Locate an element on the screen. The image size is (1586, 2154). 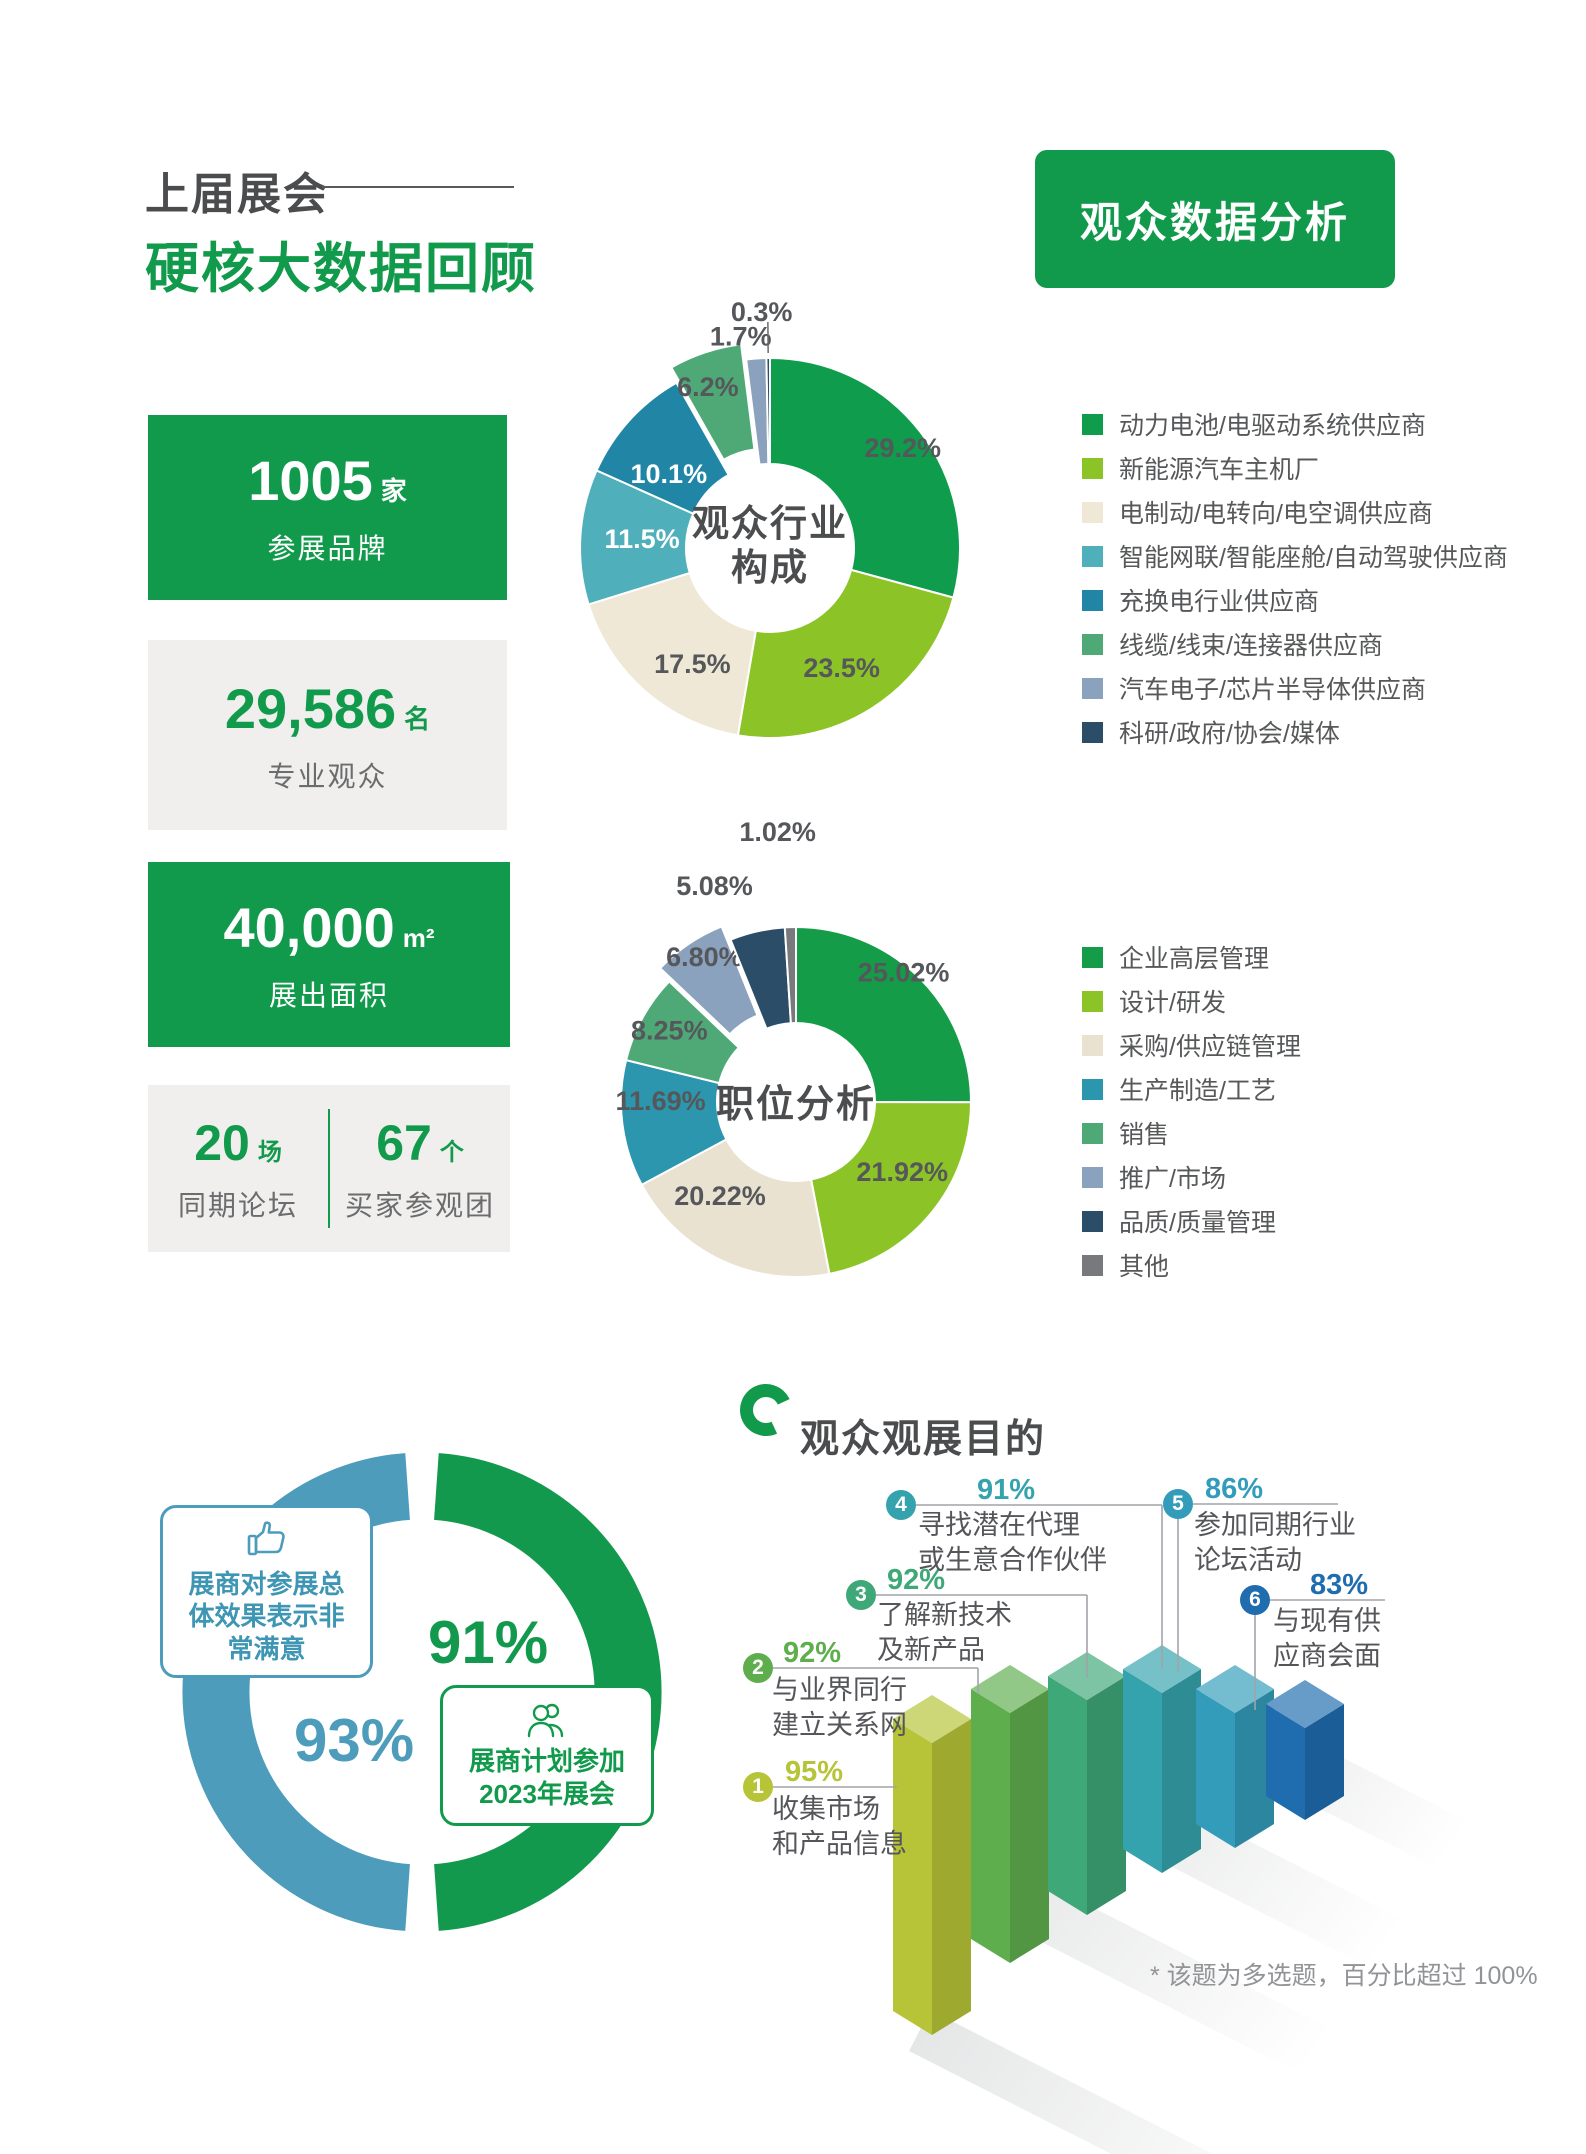
stat-forums-and-buyer-groups: 20 场 同期论坛 67 个 买家参观团 is located at coordinates (329, 1168).